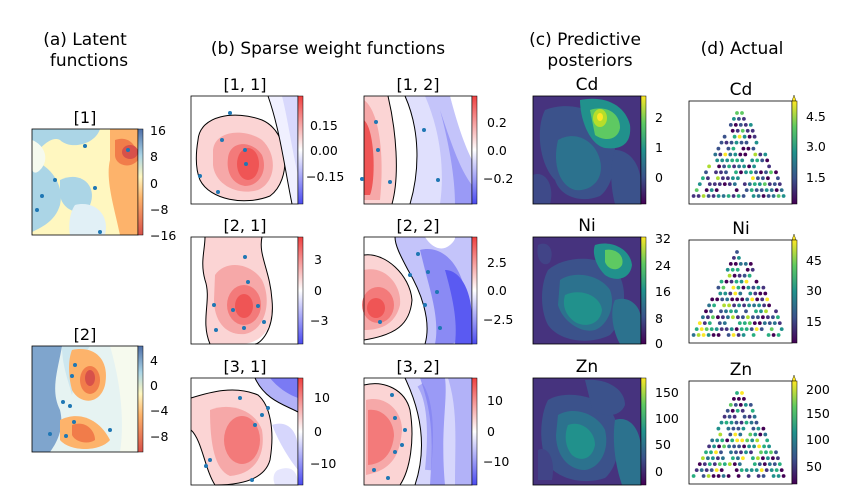 The height and width of the screenshot is (504, 864). Describe the element at coordinates (659, 343) in the screenshot. I see `predictive-ni-tick-4: 0` at that location.